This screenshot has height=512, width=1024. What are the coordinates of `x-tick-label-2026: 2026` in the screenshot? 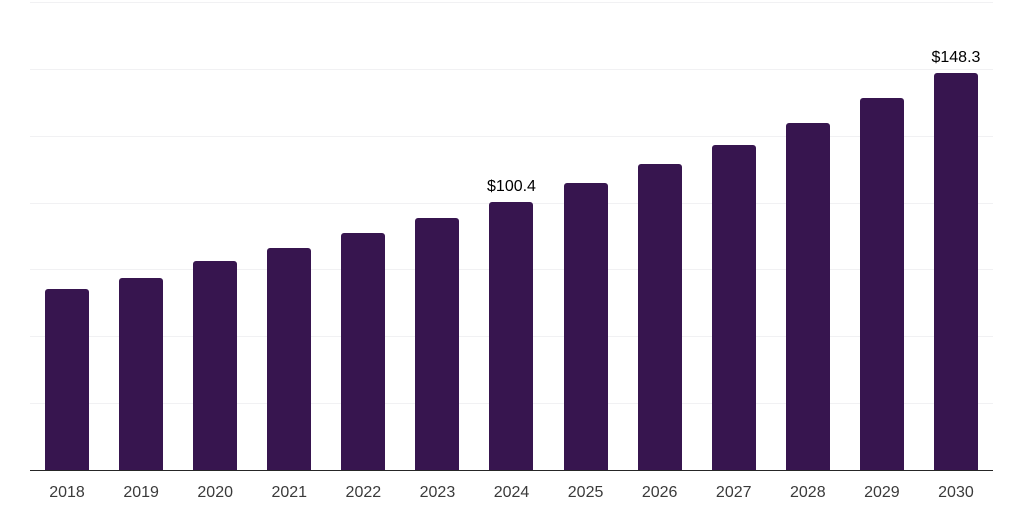 It's located at (659, 492).